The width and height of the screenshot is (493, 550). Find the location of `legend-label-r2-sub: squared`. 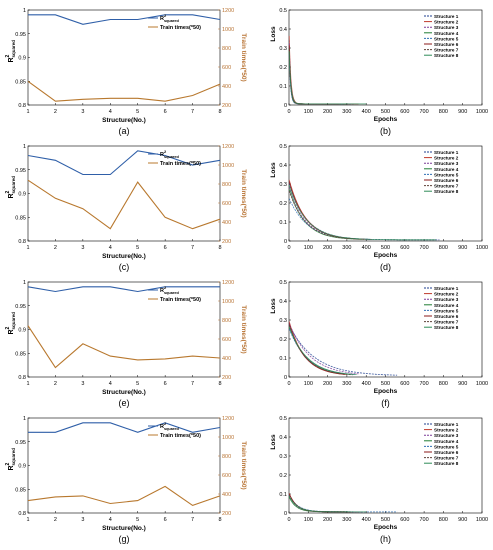

legend-label-r2-sub: squared is located at coordinates (171, 293).